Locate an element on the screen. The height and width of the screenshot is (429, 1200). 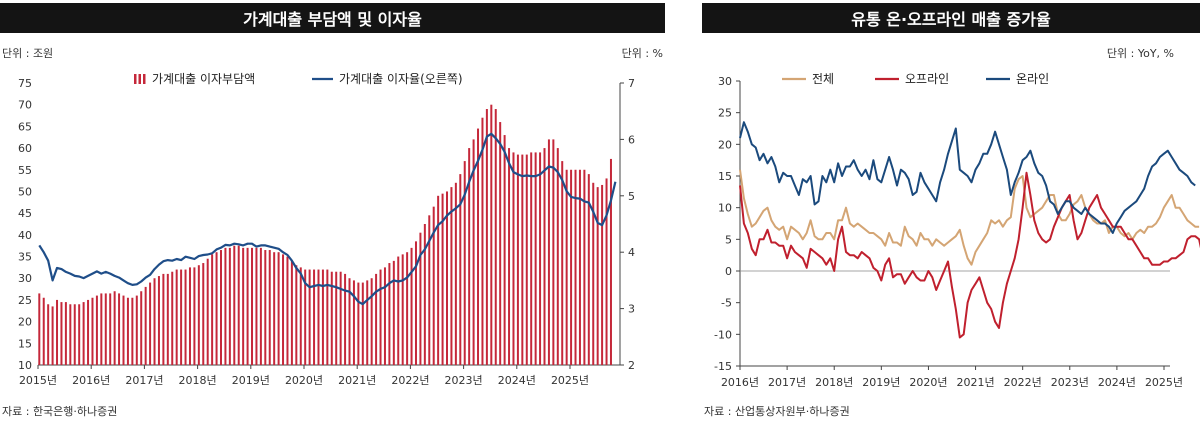
left-y2-tick: 2 is located at coordinates (631, 365).